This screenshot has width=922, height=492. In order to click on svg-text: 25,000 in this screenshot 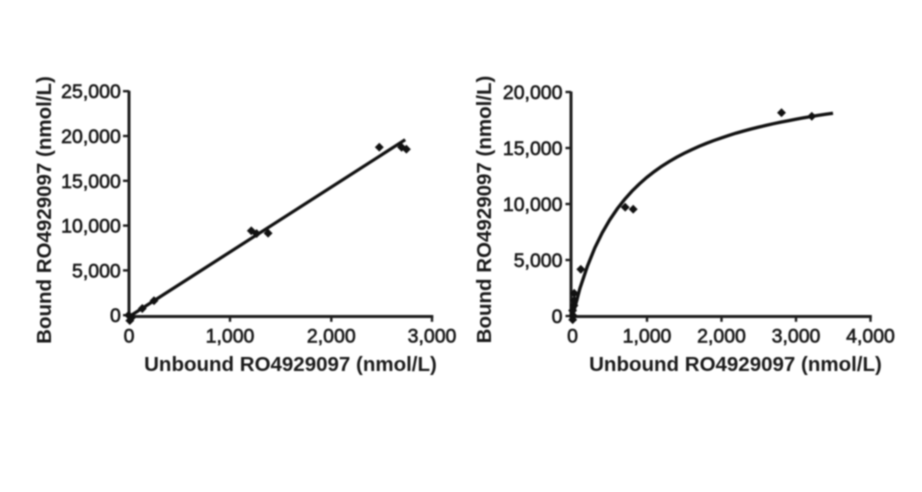, I will do `click(91, 92)`.